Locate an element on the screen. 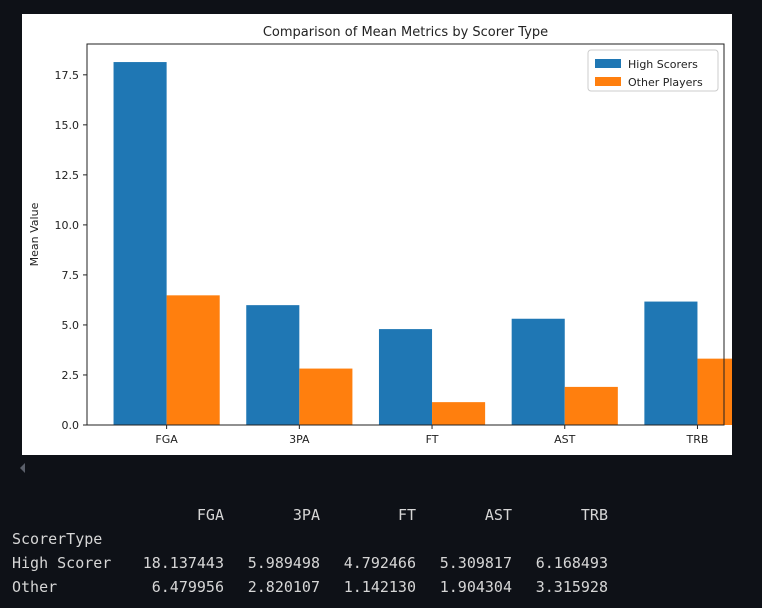 The image size is (762, 608). column-header: FGA is located at coordinates (210, 515).